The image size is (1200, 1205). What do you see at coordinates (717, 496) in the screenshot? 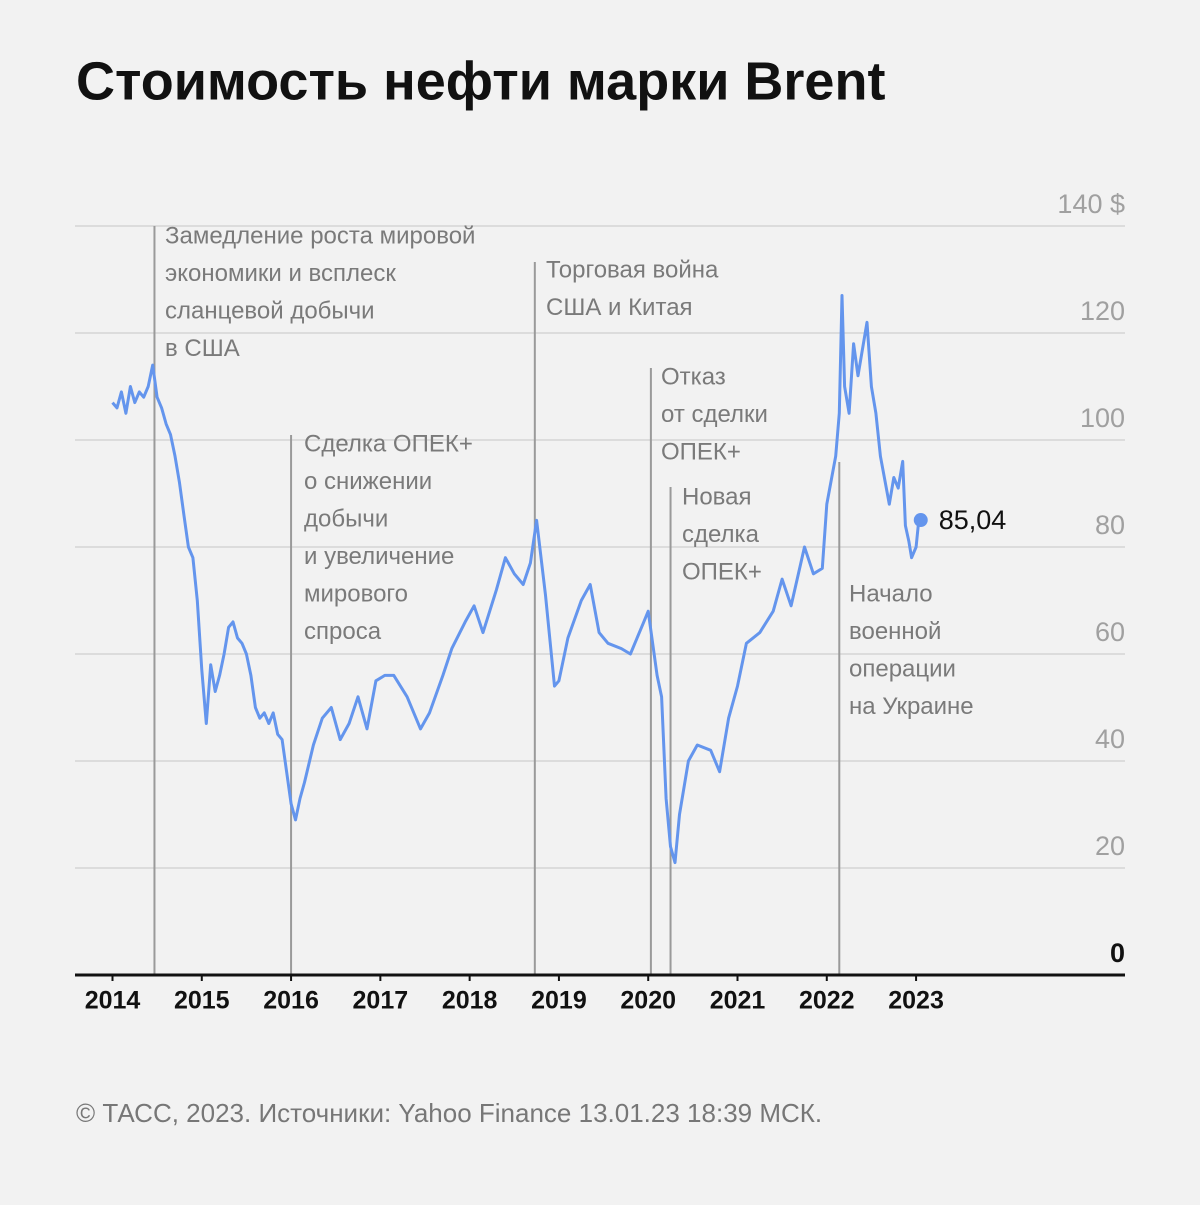
I see `annotation-text: Новая` at bounding box center [717, 496].